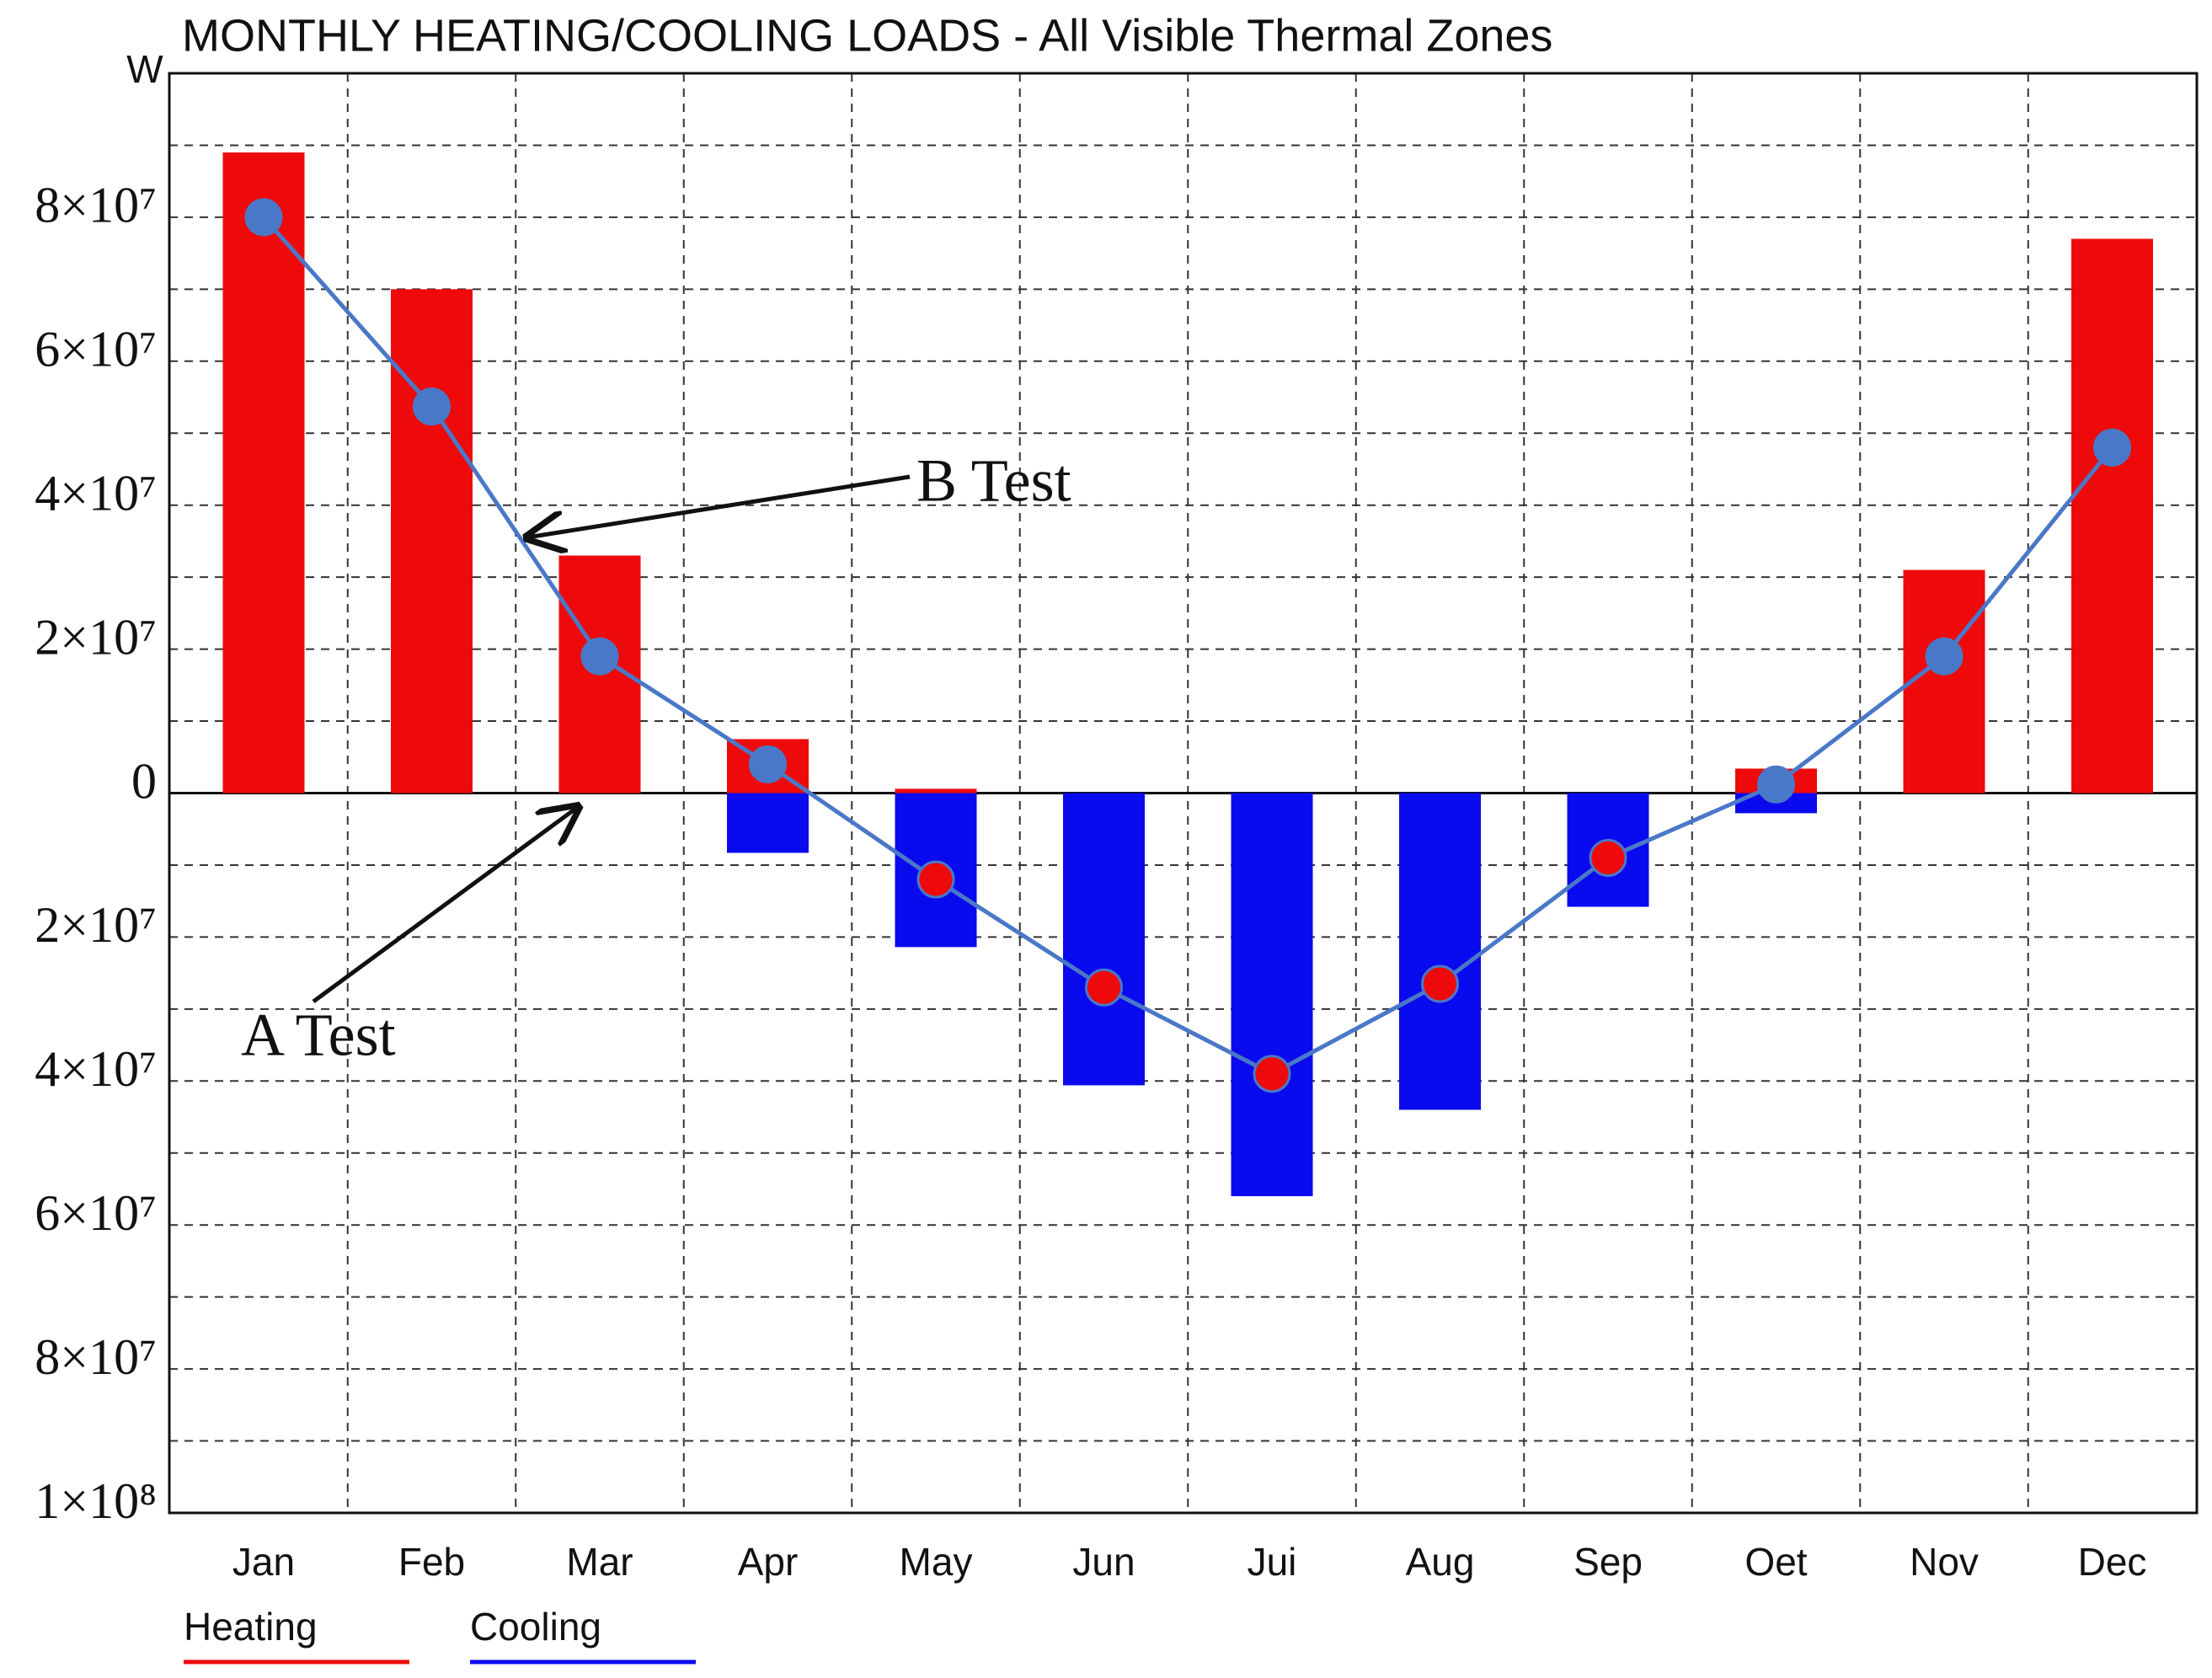 The height and width of the screenshot is (1678, 2212). I want to click on y-tick-label: 1×10⁸, so click(96, 1501).